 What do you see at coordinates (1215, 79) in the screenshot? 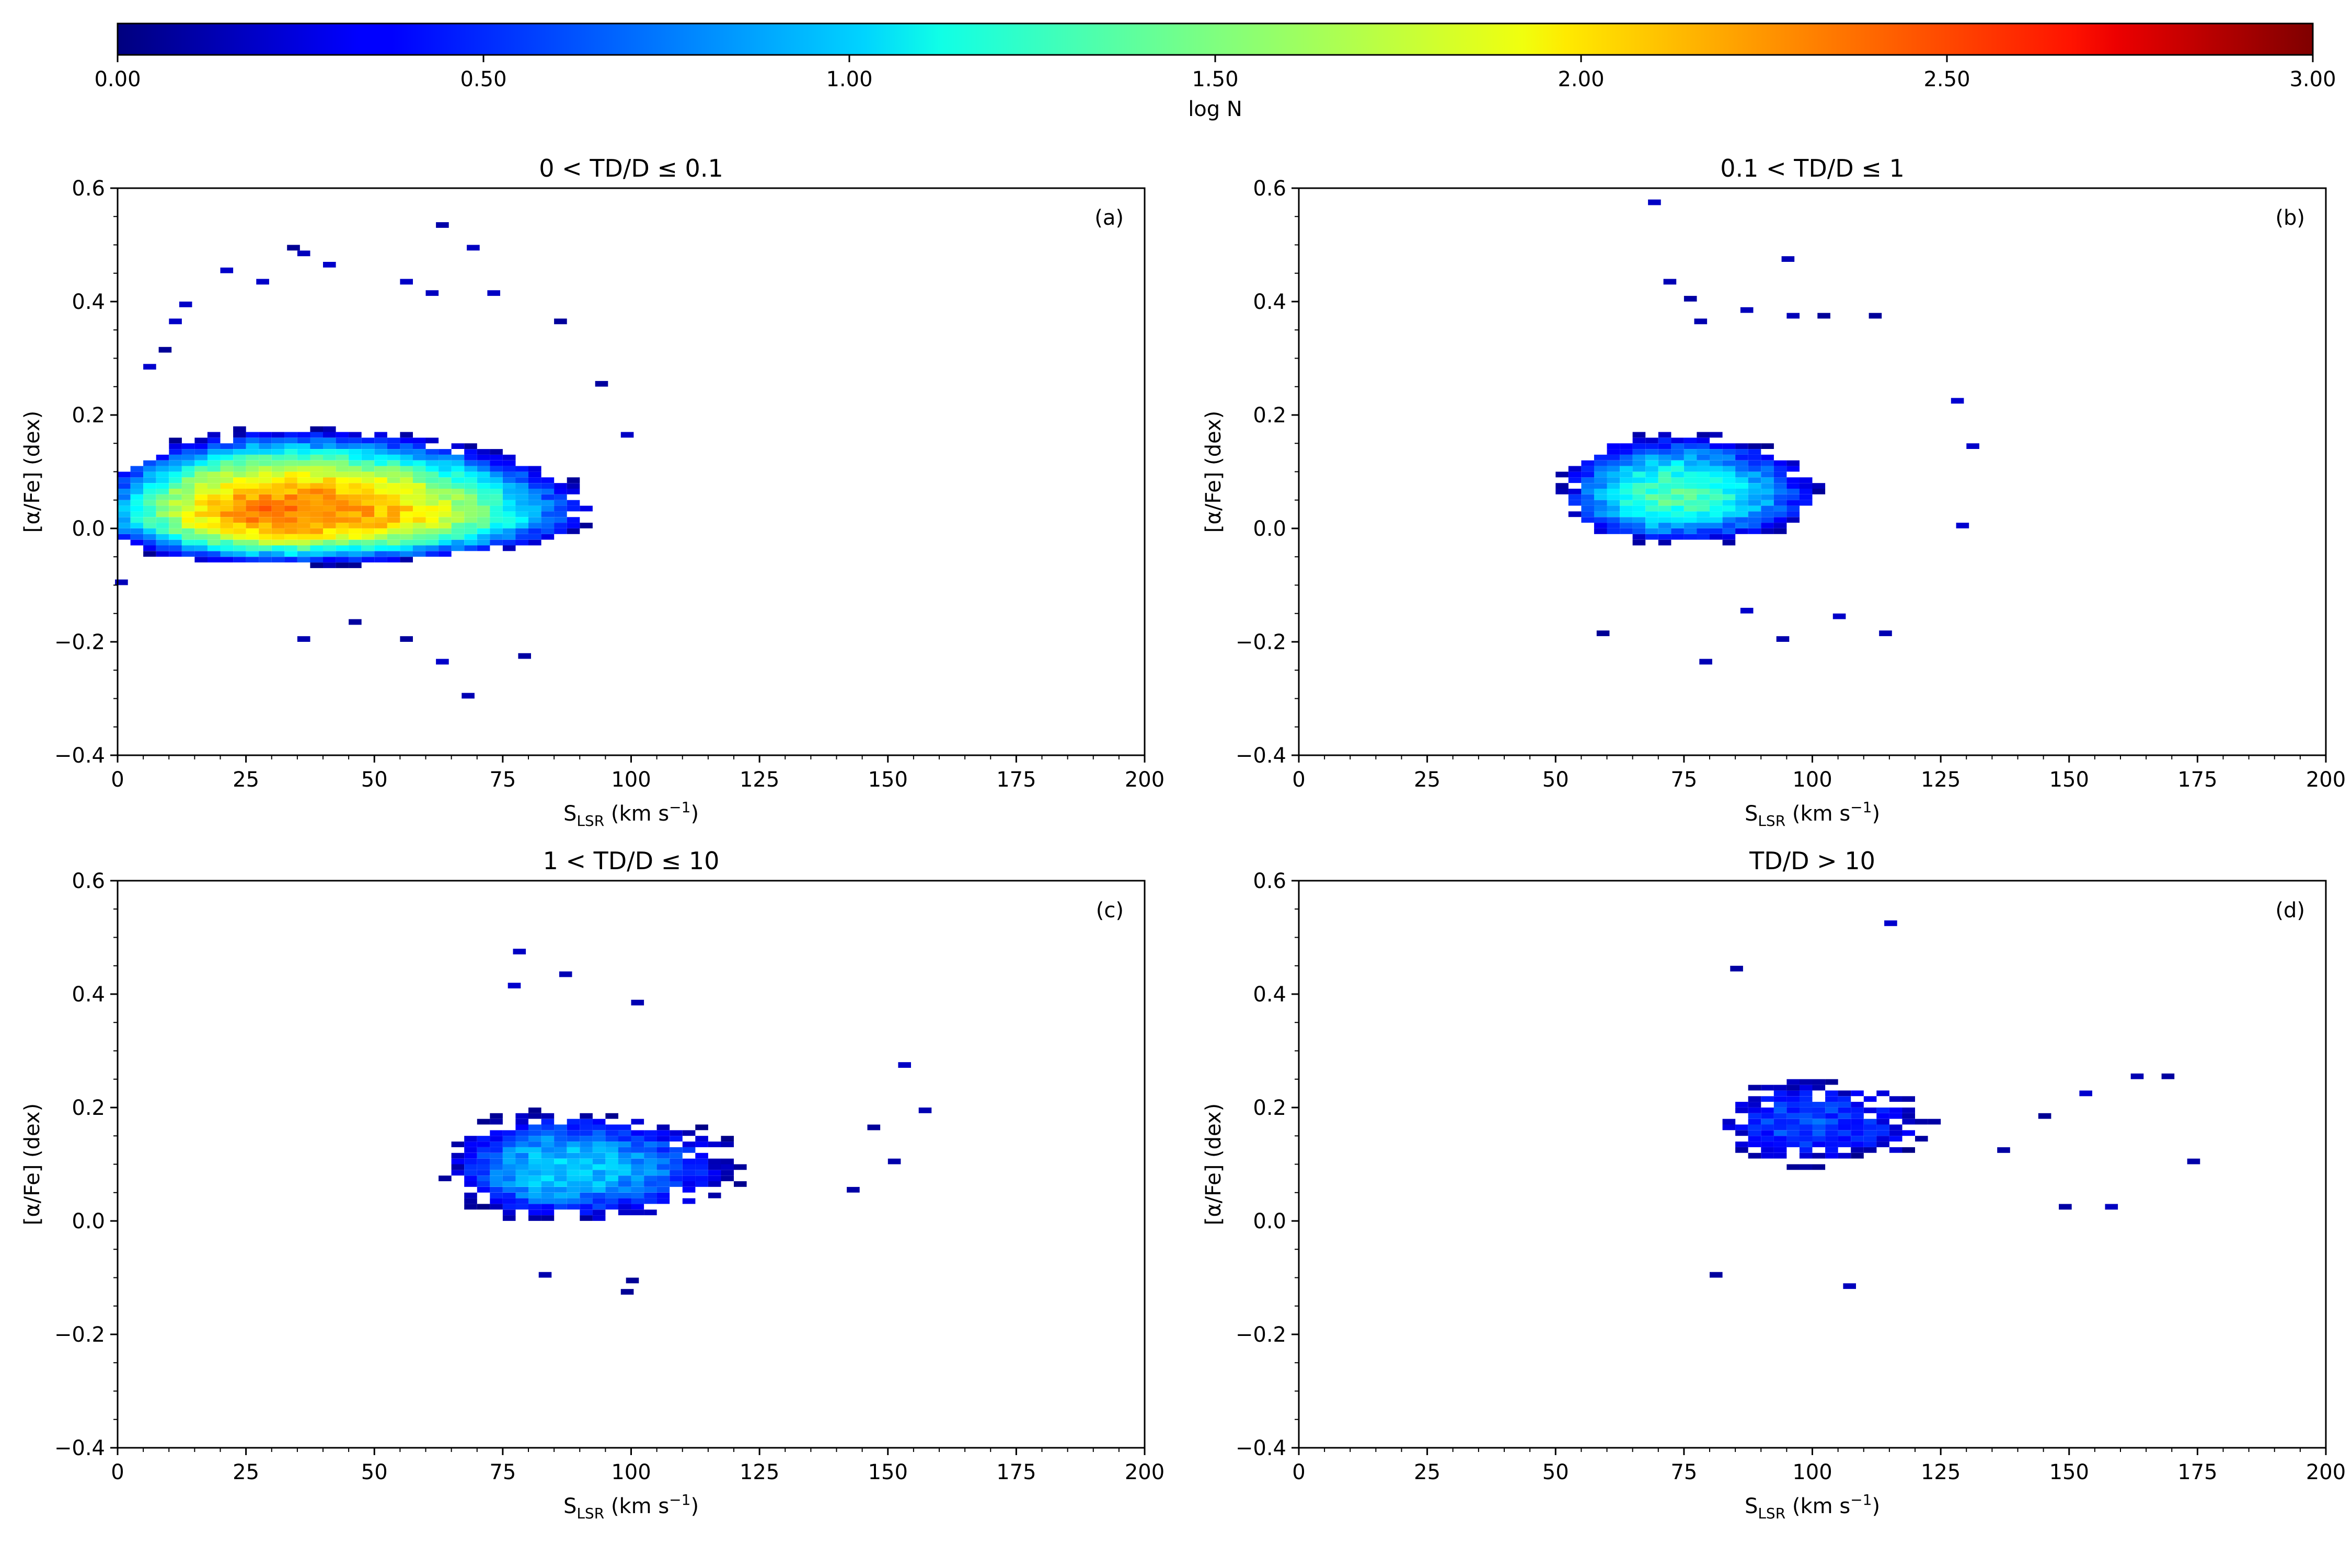
I see `colorbar-tick-label: 1.50` at bounding box center [1215, 79].